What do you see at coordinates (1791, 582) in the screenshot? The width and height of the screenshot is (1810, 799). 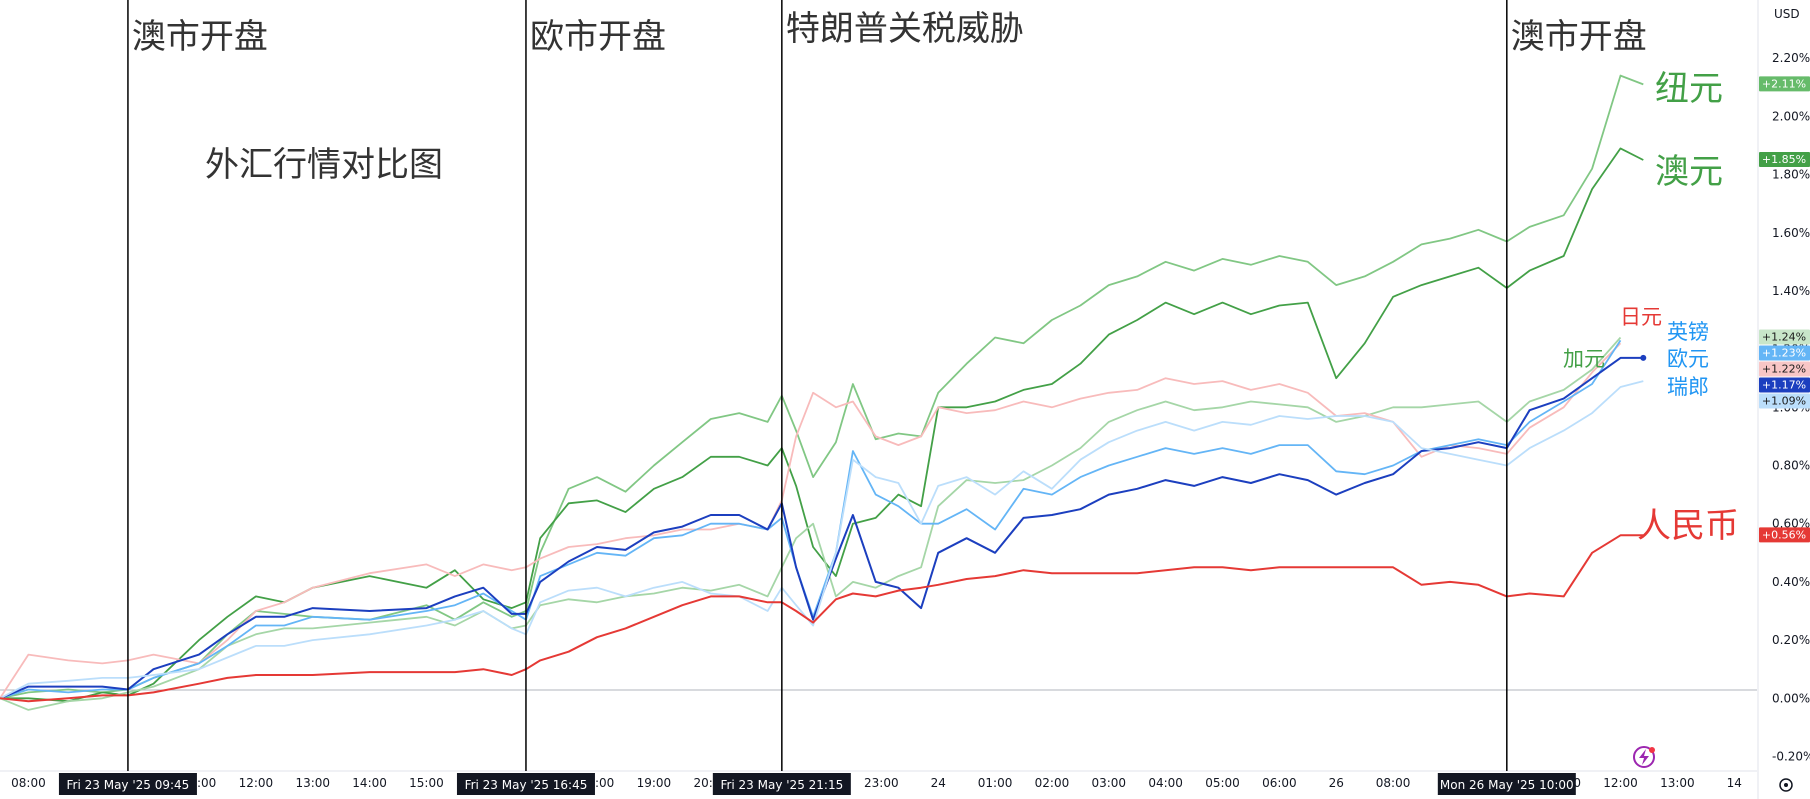 I see `y-tick-label: 0.40%` at bounding box center [1791, 582].